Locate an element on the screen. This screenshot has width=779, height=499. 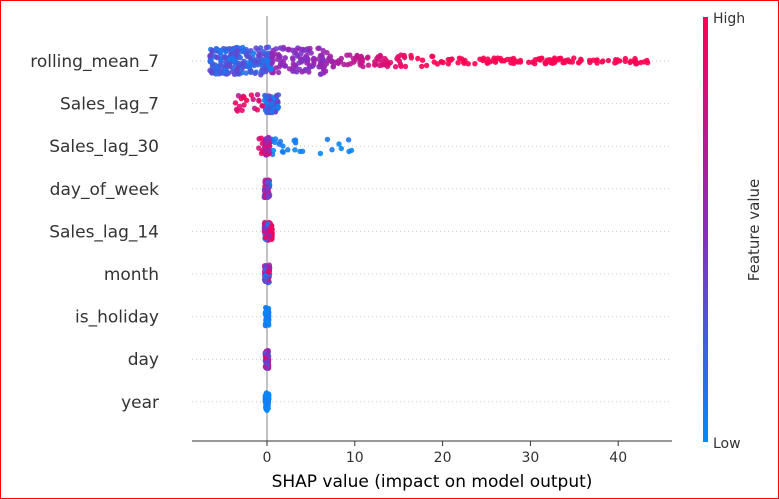
feature-label-Sales_lag_30: Sales_lag_30 is located at coordinates (104, 147).